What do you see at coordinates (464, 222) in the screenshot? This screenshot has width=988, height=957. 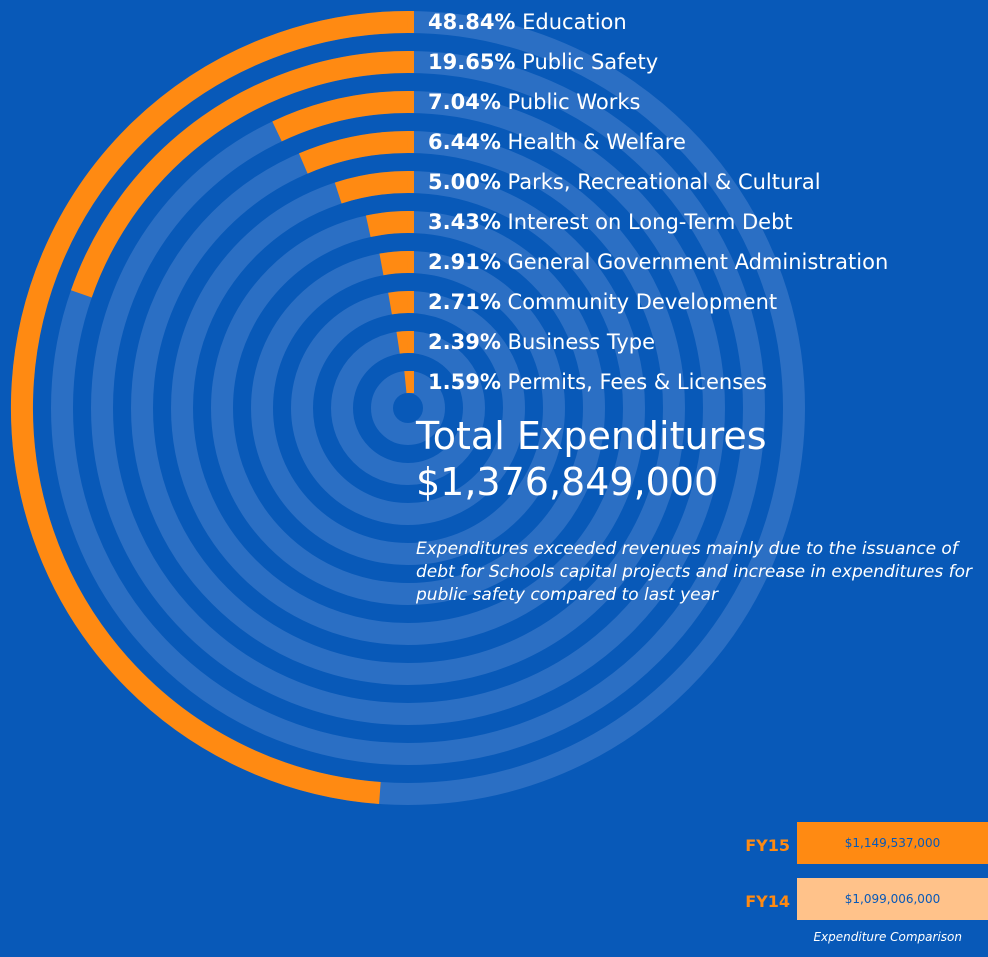 I see `category-percent: 3.43%` at bounding box center [464, 222].